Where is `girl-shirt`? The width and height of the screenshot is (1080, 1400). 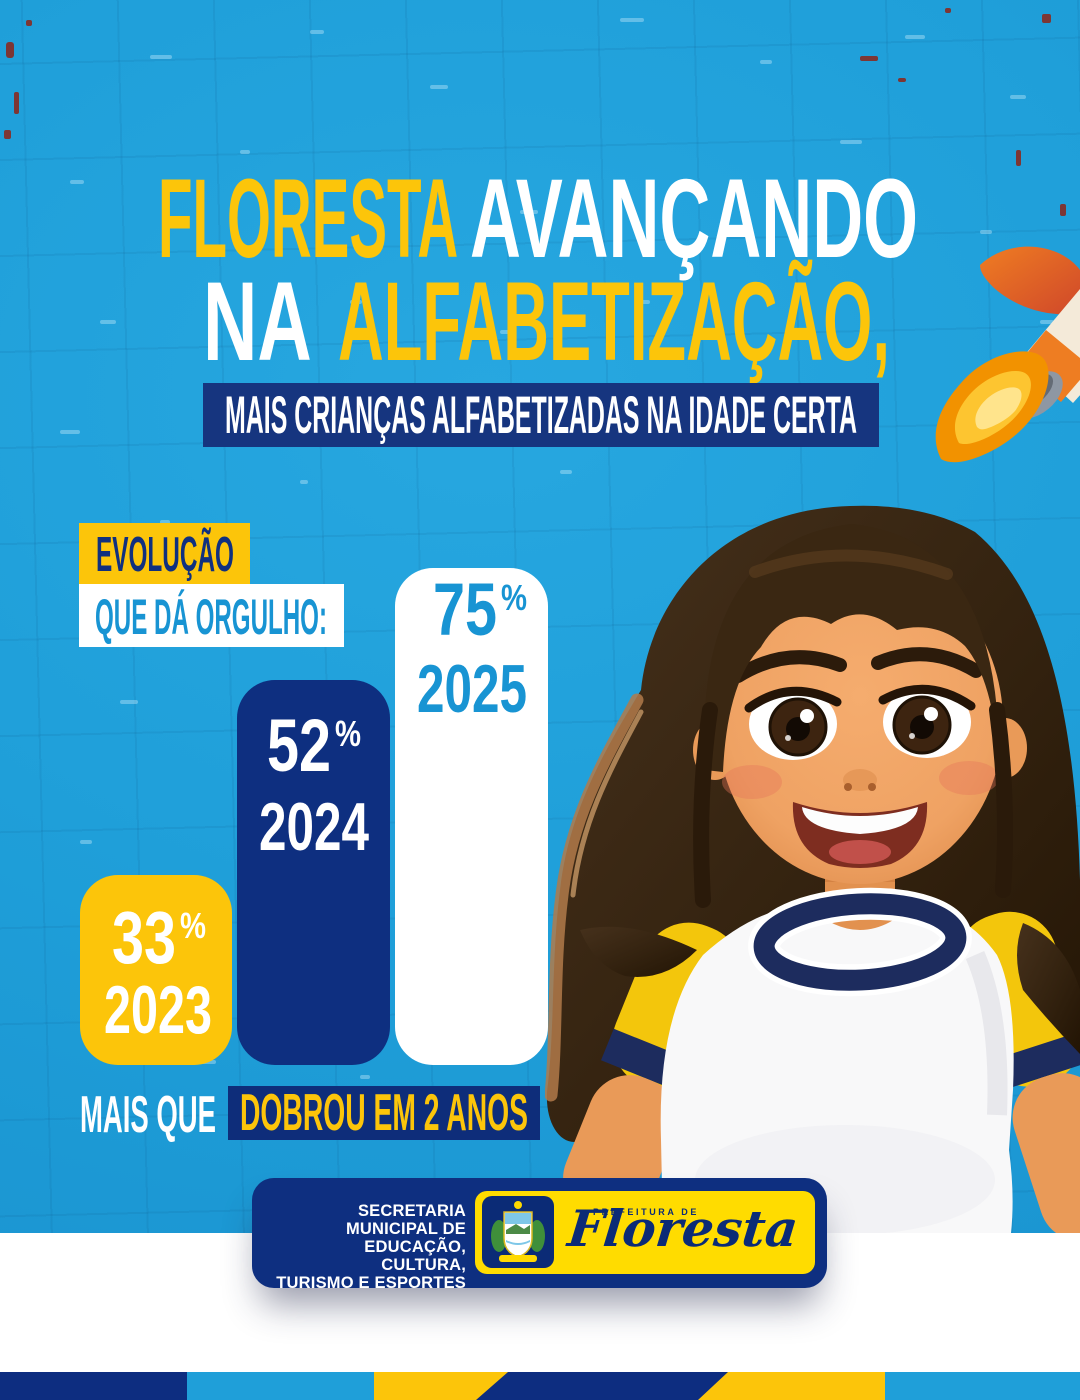
girl-shirt is located at coordinates (837, 1069).